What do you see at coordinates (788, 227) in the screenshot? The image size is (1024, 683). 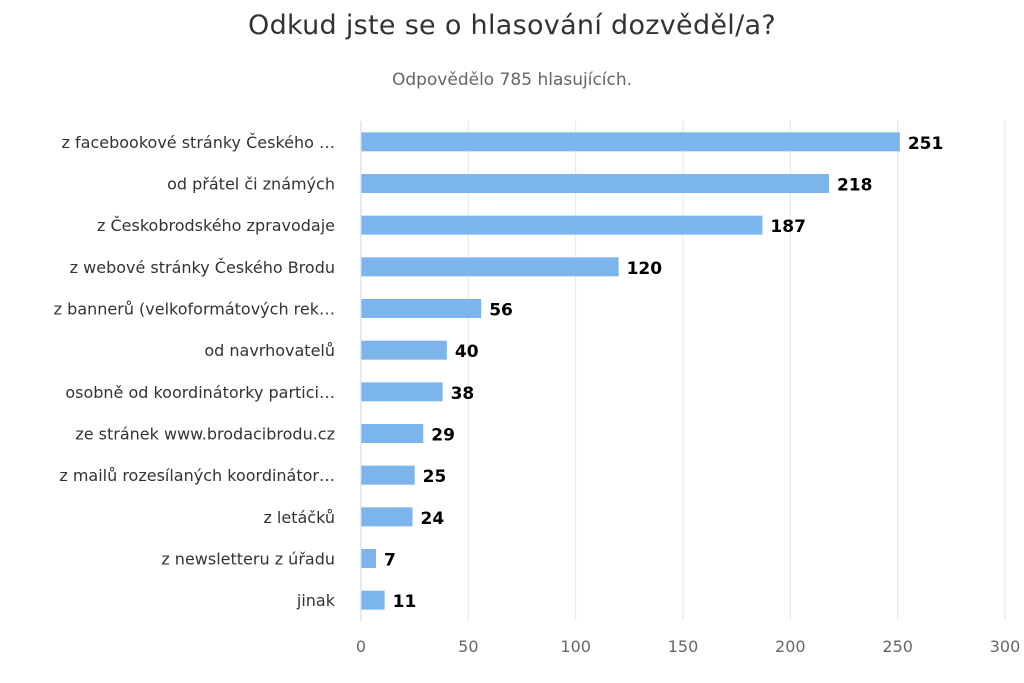 I see `data-label: 187` at bounding box center [788, 227].